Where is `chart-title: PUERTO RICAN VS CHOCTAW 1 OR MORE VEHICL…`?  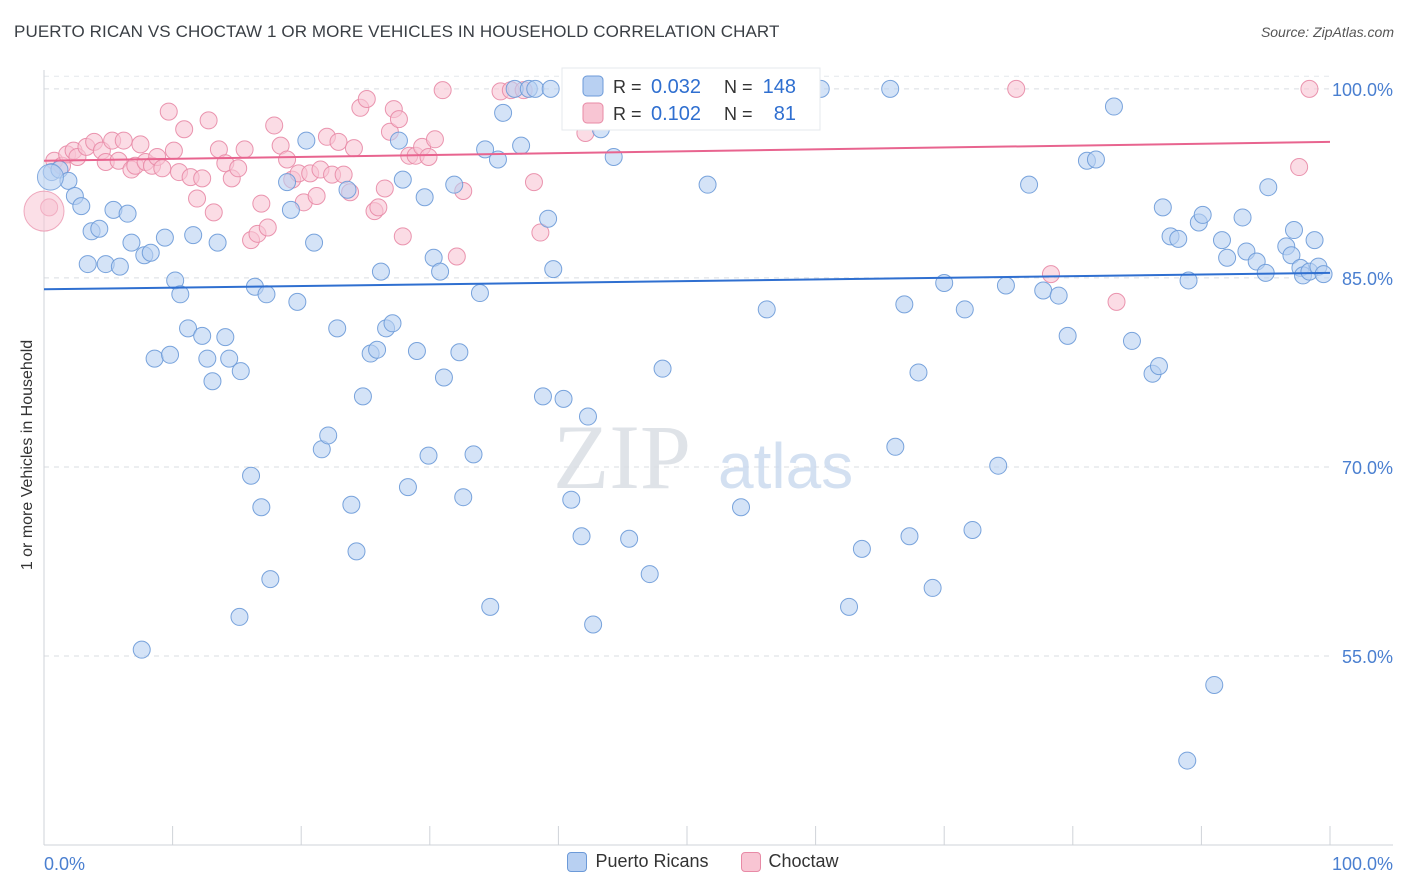 chart-title: PUERTO RICAN VS CHOCTAW 1 OR MORE VEHICL… is located at coordinates (397, 31).